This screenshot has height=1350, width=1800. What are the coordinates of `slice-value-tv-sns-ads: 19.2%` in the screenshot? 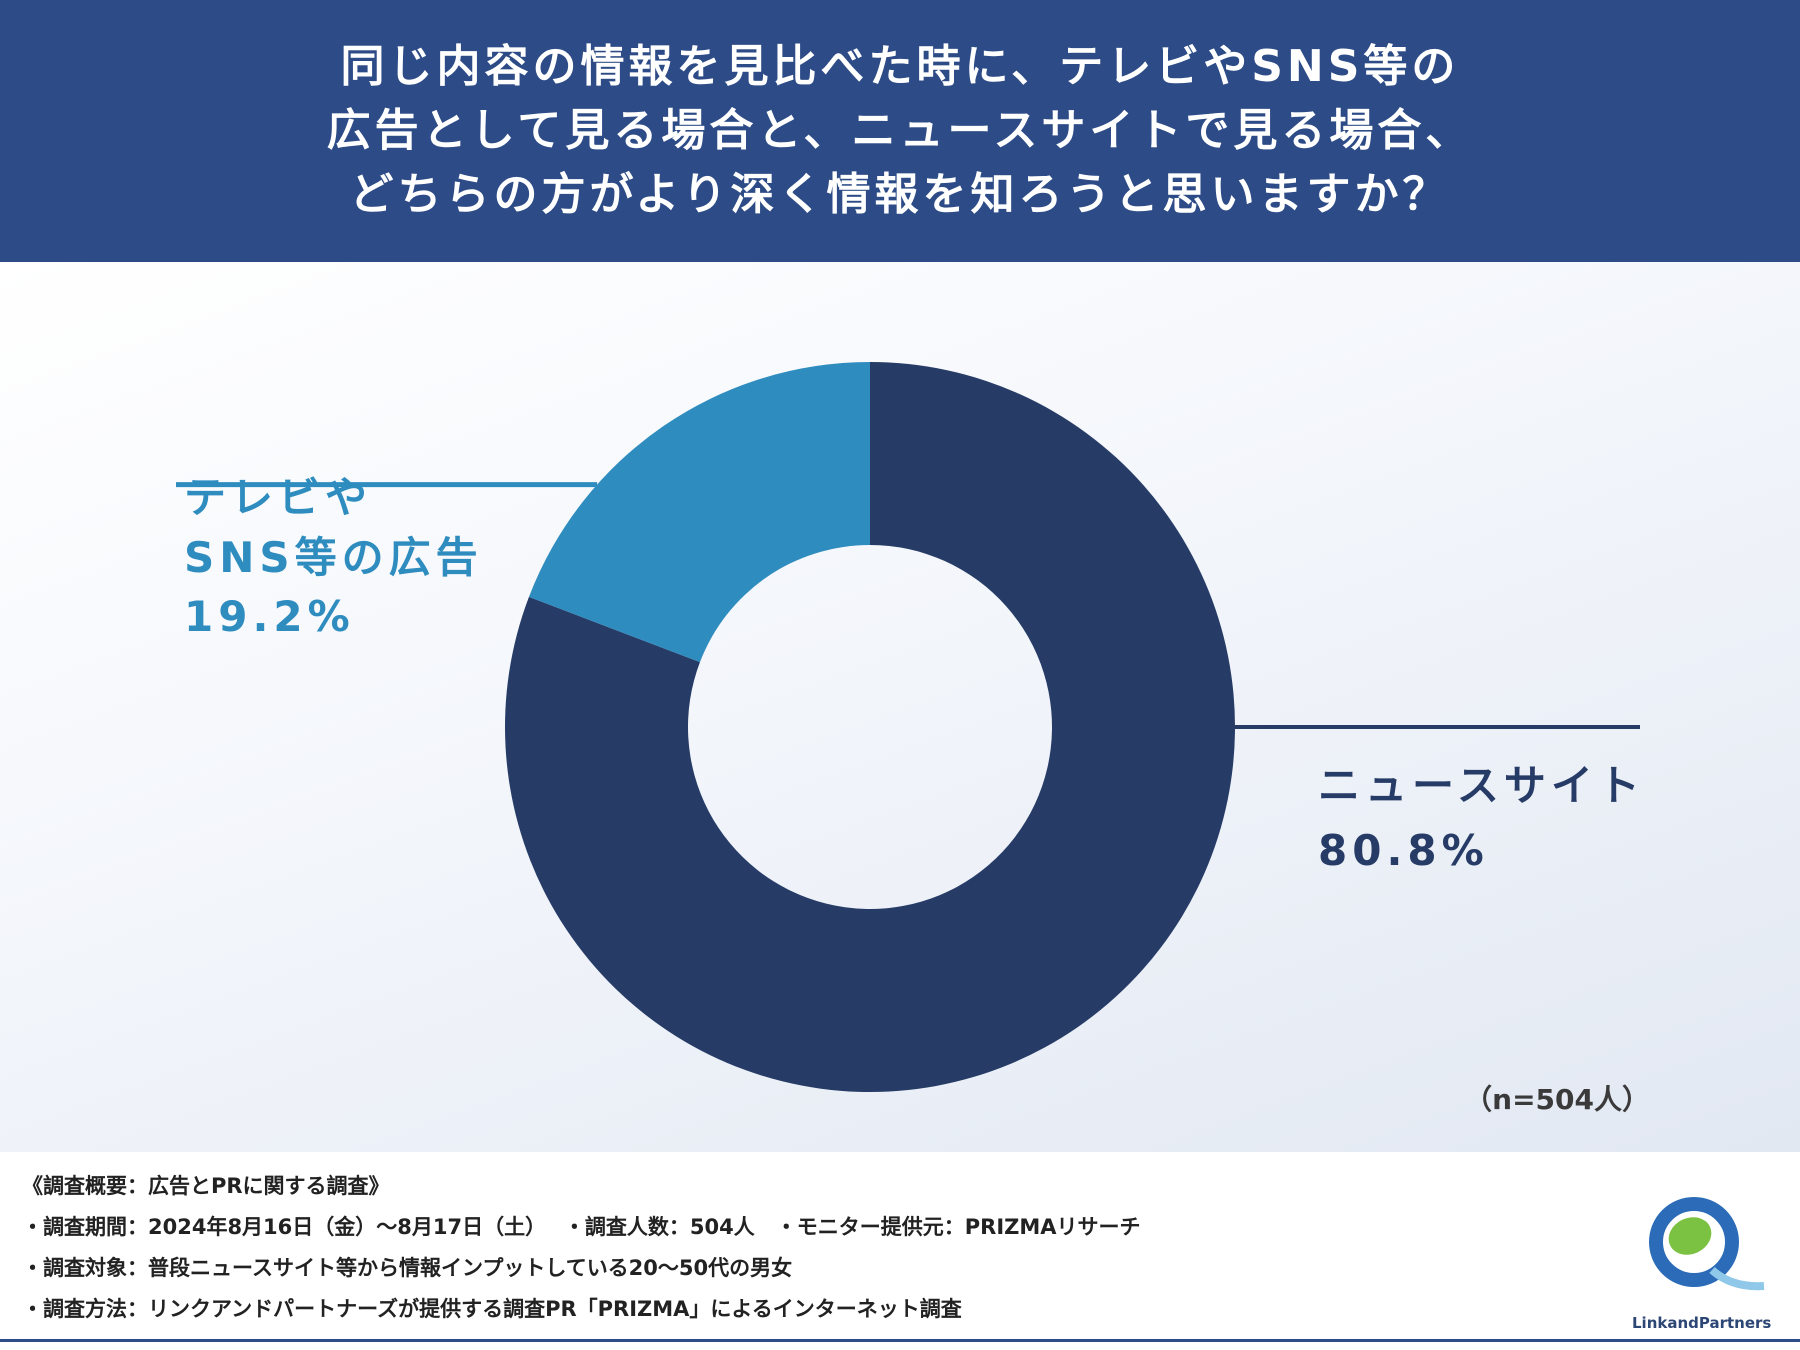 It's located at (269, 616).